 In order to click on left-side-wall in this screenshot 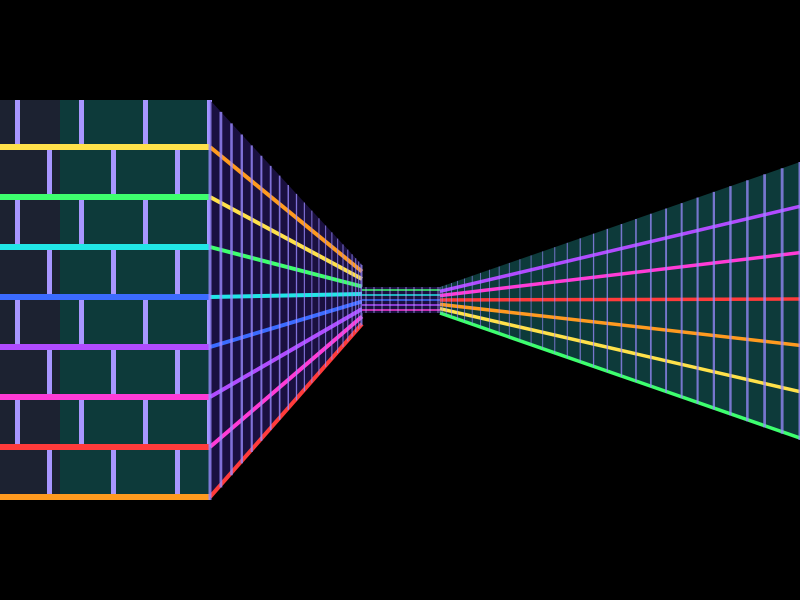, I will do `click(286, 300)`.